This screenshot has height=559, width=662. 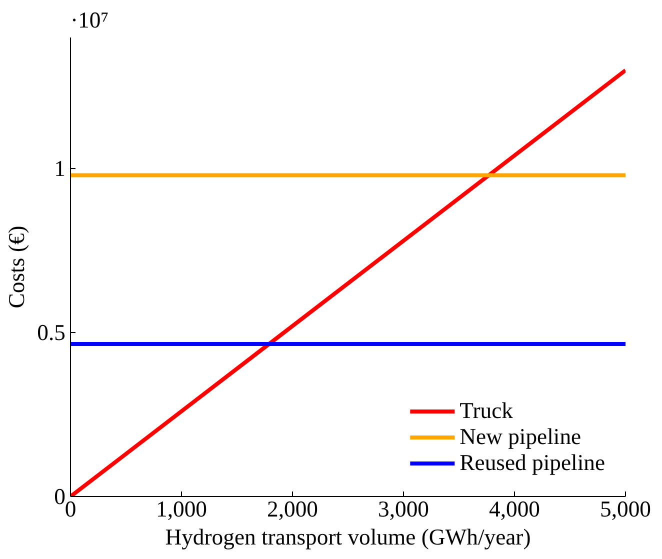 I want to click on x-tick-label: 5,000, so click(x=625, y=509).